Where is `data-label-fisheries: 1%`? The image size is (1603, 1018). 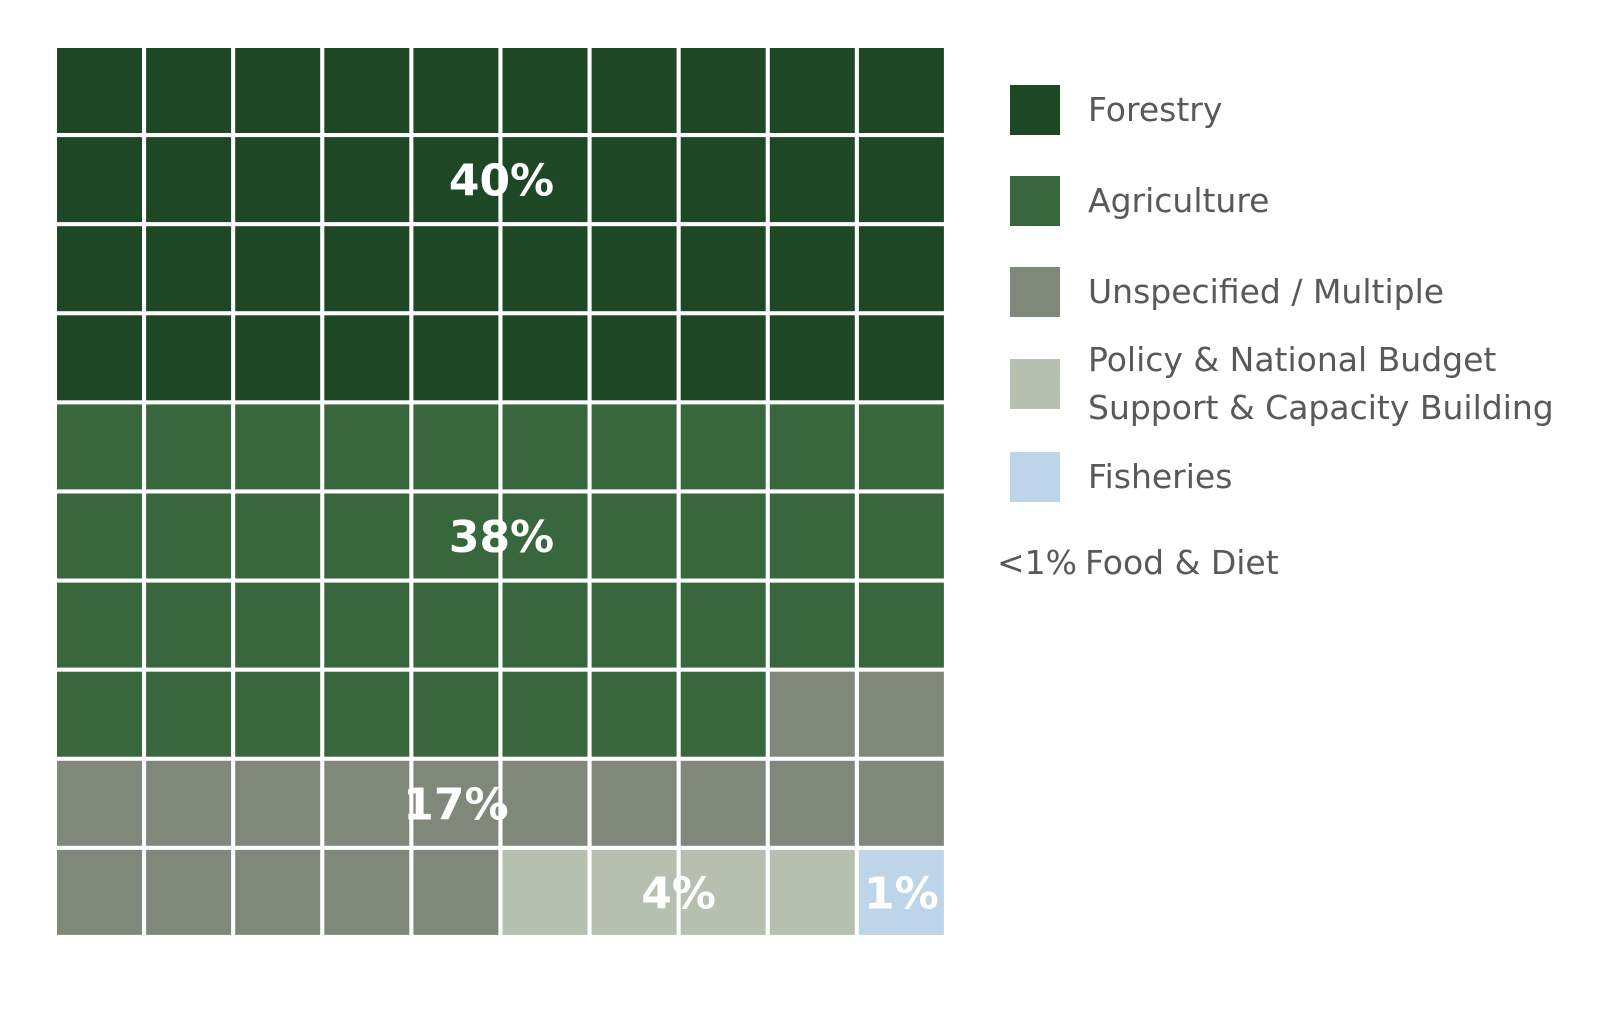
data-label-fisheries: 1% is located at coordinates (901, 893).